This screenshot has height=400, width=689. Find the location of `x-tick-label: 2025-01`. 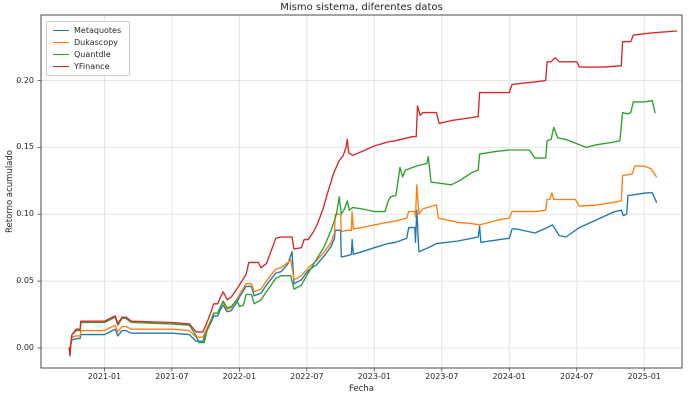

x-tick-label: 2025-01 is located at coordinates (644, 376).